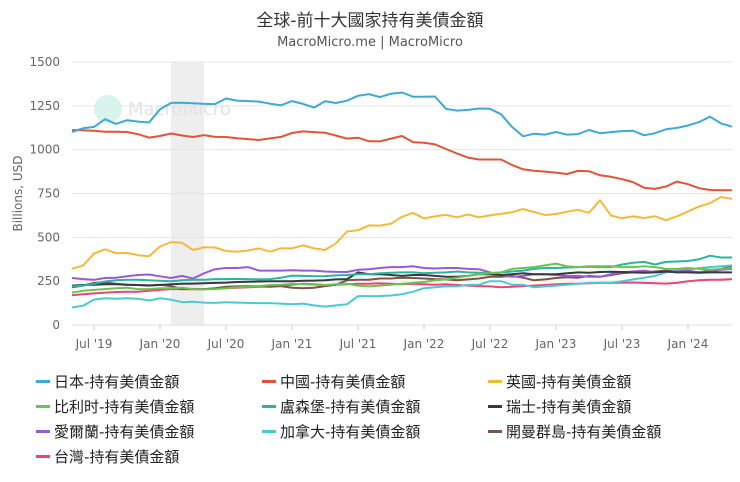 The image size is (740, 482). Describe the element at coordinates (292, 344) in the screenshot. I see `x-tick-label: Jan '21` at that location.